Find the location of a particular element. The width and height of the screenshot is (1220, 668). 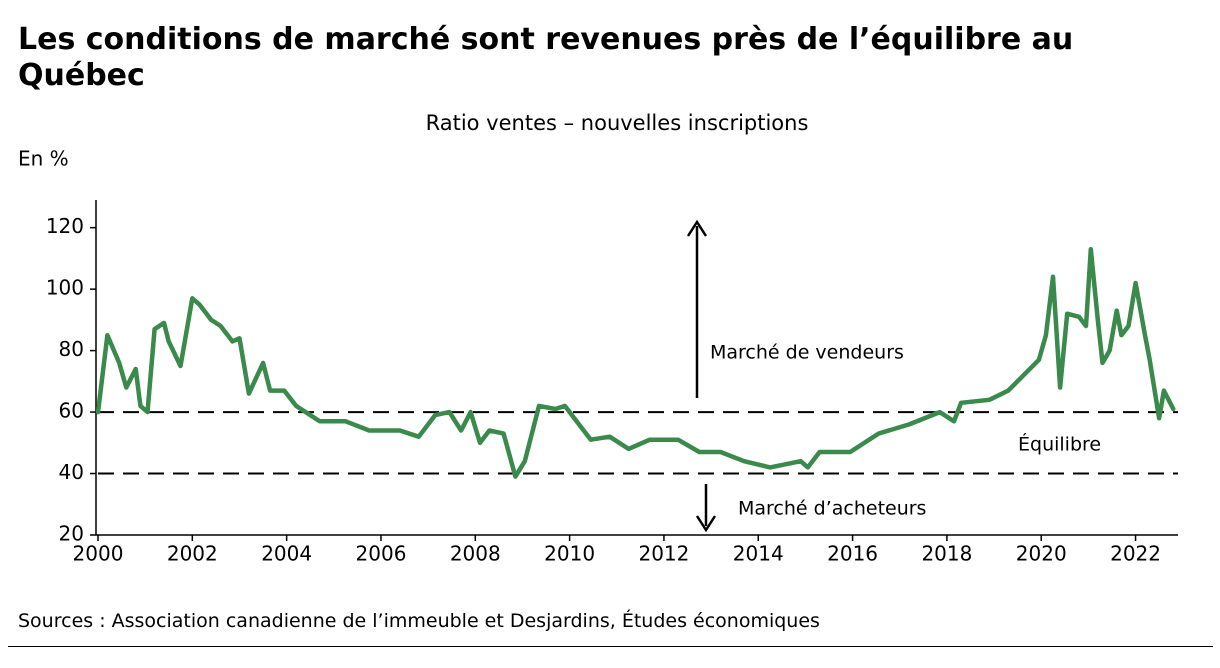

annotation: Équilibre is located at coordinates (1059, 444).